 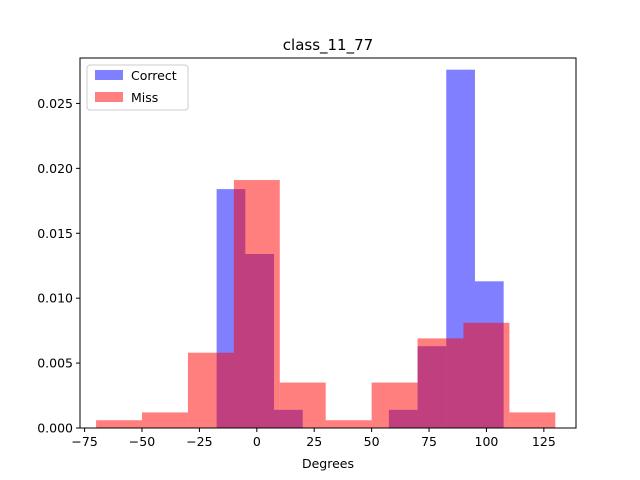 What do you see at coordinates (109, 97) in the screenshot?
I see `legend-swatch-miss` at bounding box center [109, 97].